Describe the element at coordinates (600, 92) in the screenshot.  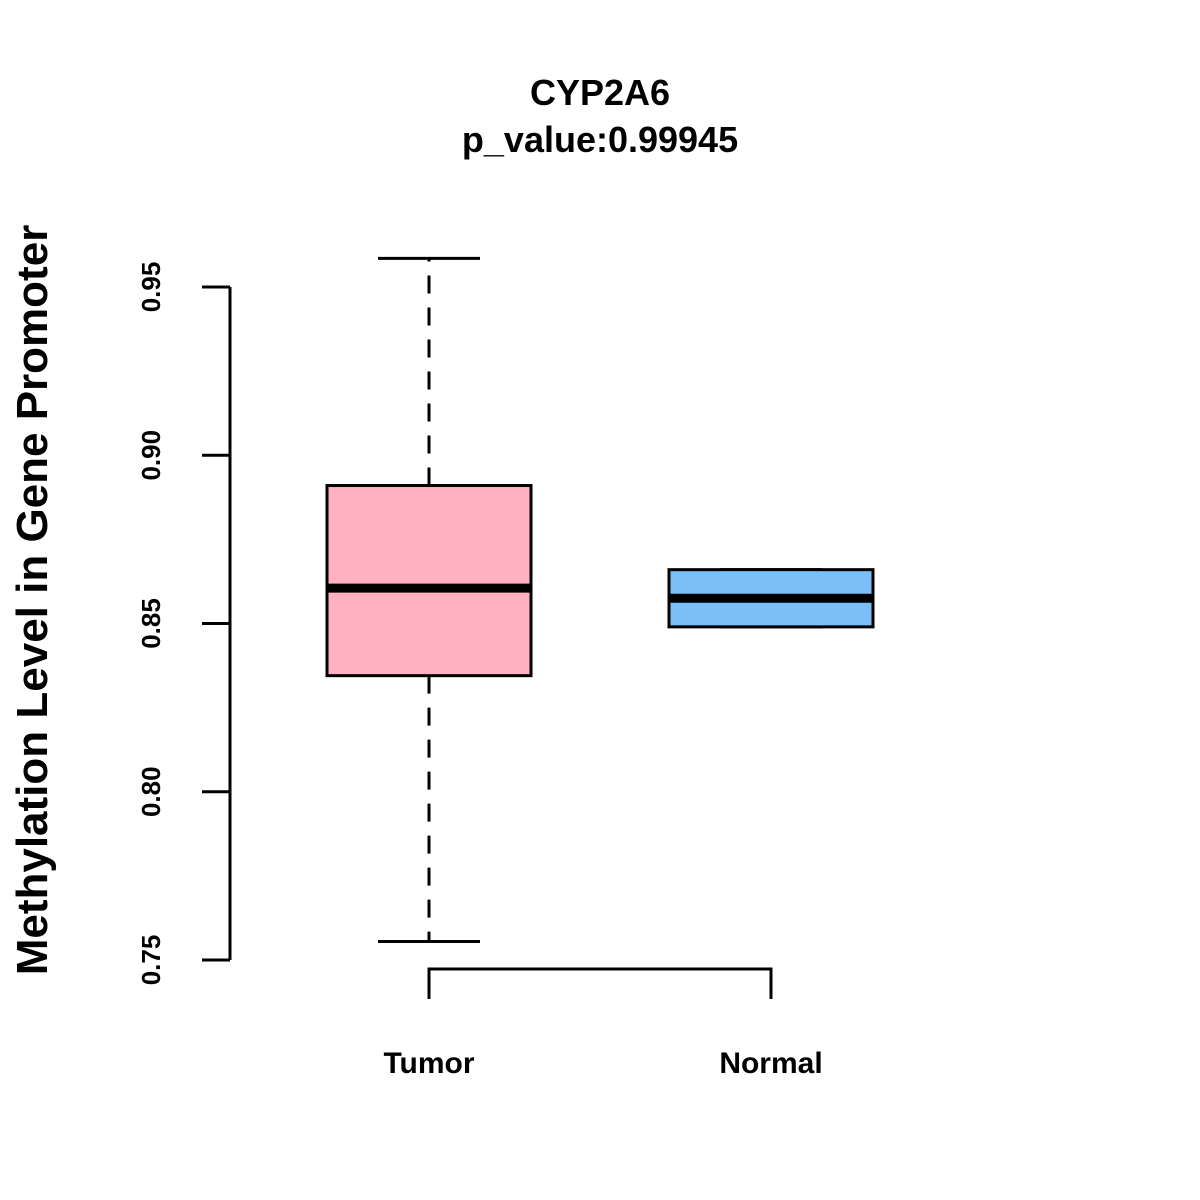
I see `chart-title: CYP2A6` at that location.